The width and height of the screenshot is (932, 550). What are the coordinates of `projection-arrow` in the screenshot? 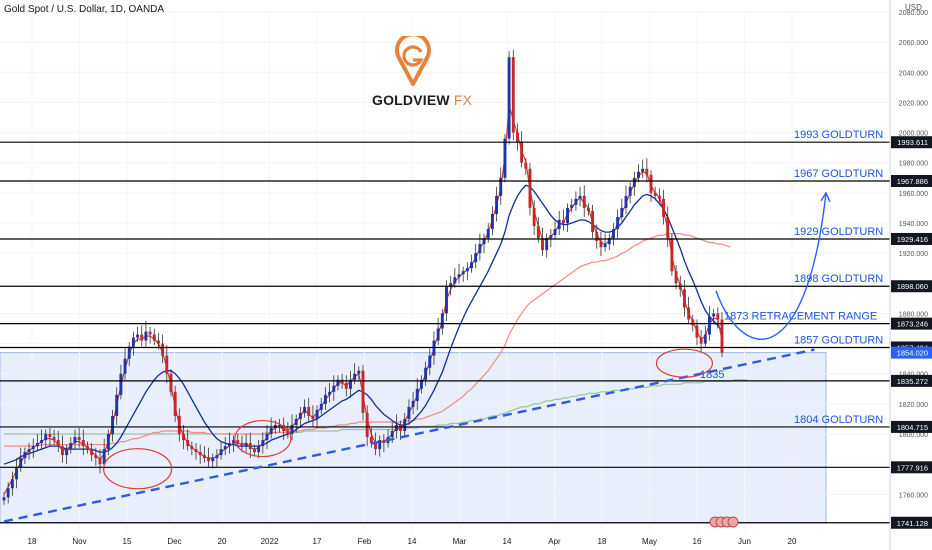 It's located at (771, 266).